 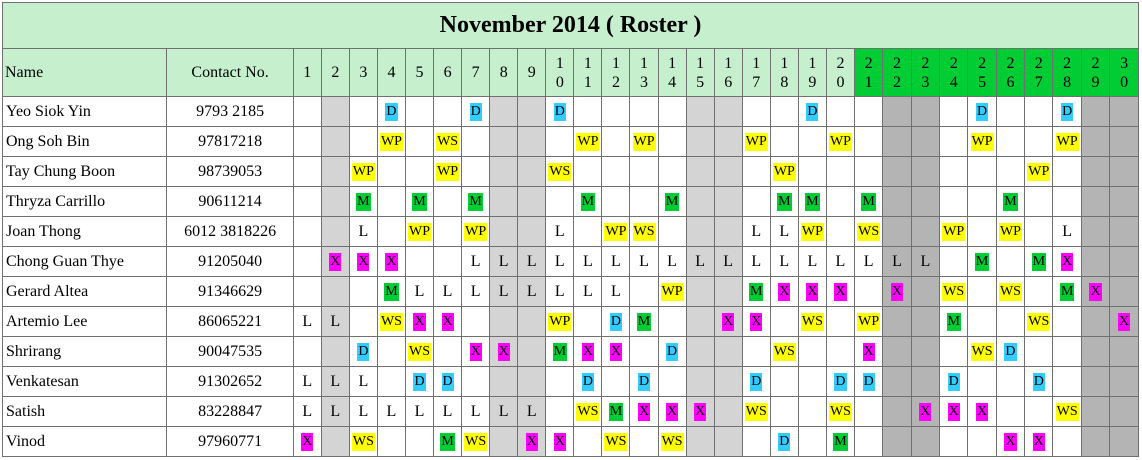 I want to click on table-row: Tay Chung Boon 98739053 WP WP WS WP WP, so click(x=570, y=171).